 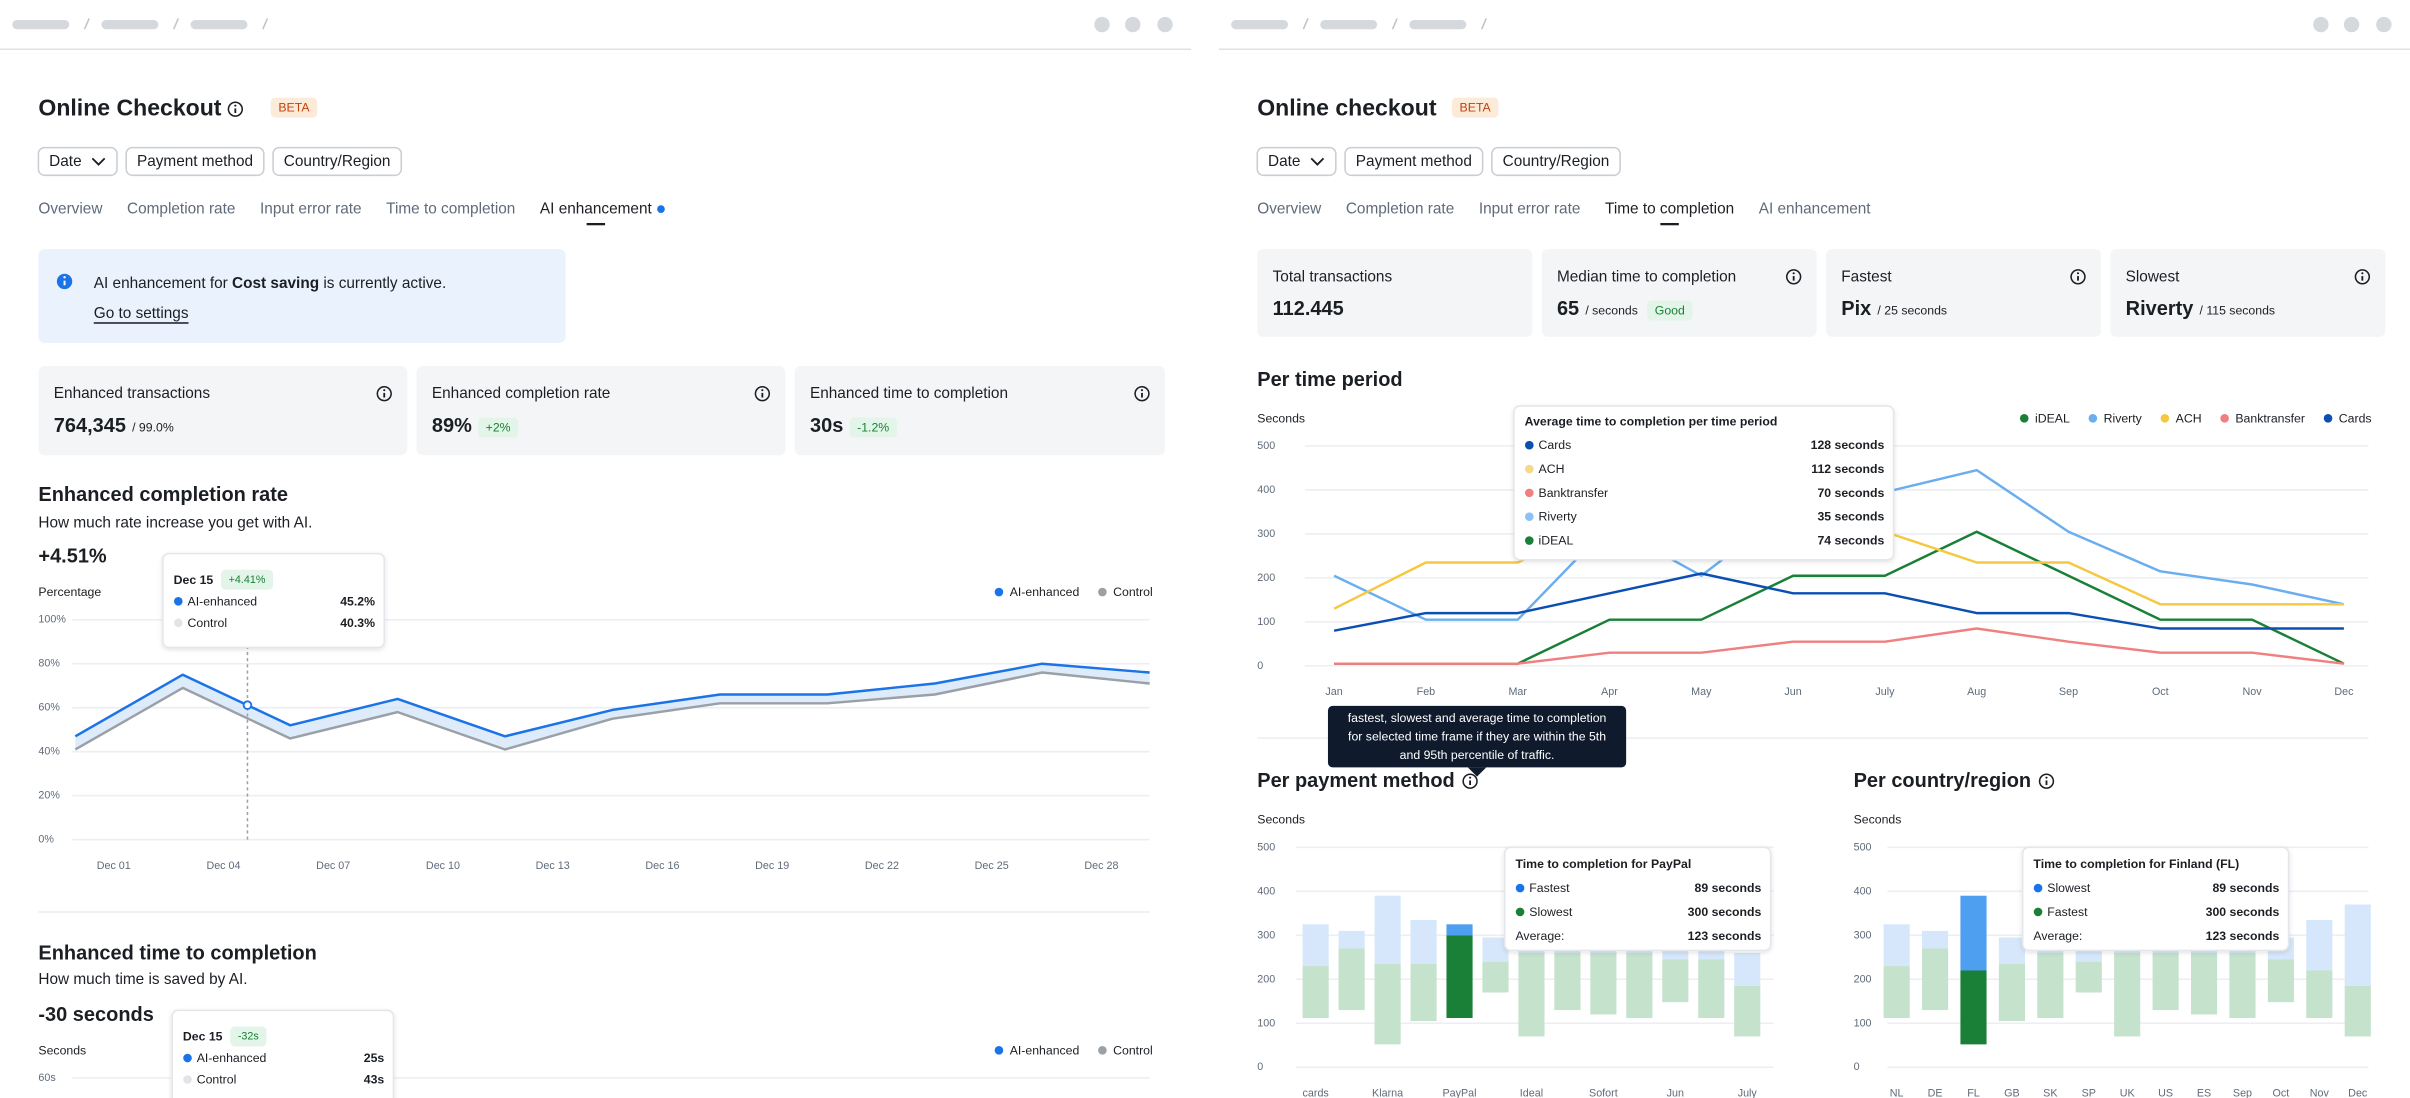 What do you see at coordinates (1863, 1023) in the screenshot?
I see `y-tick-label: 100` at bounding box center [1863, 1023].